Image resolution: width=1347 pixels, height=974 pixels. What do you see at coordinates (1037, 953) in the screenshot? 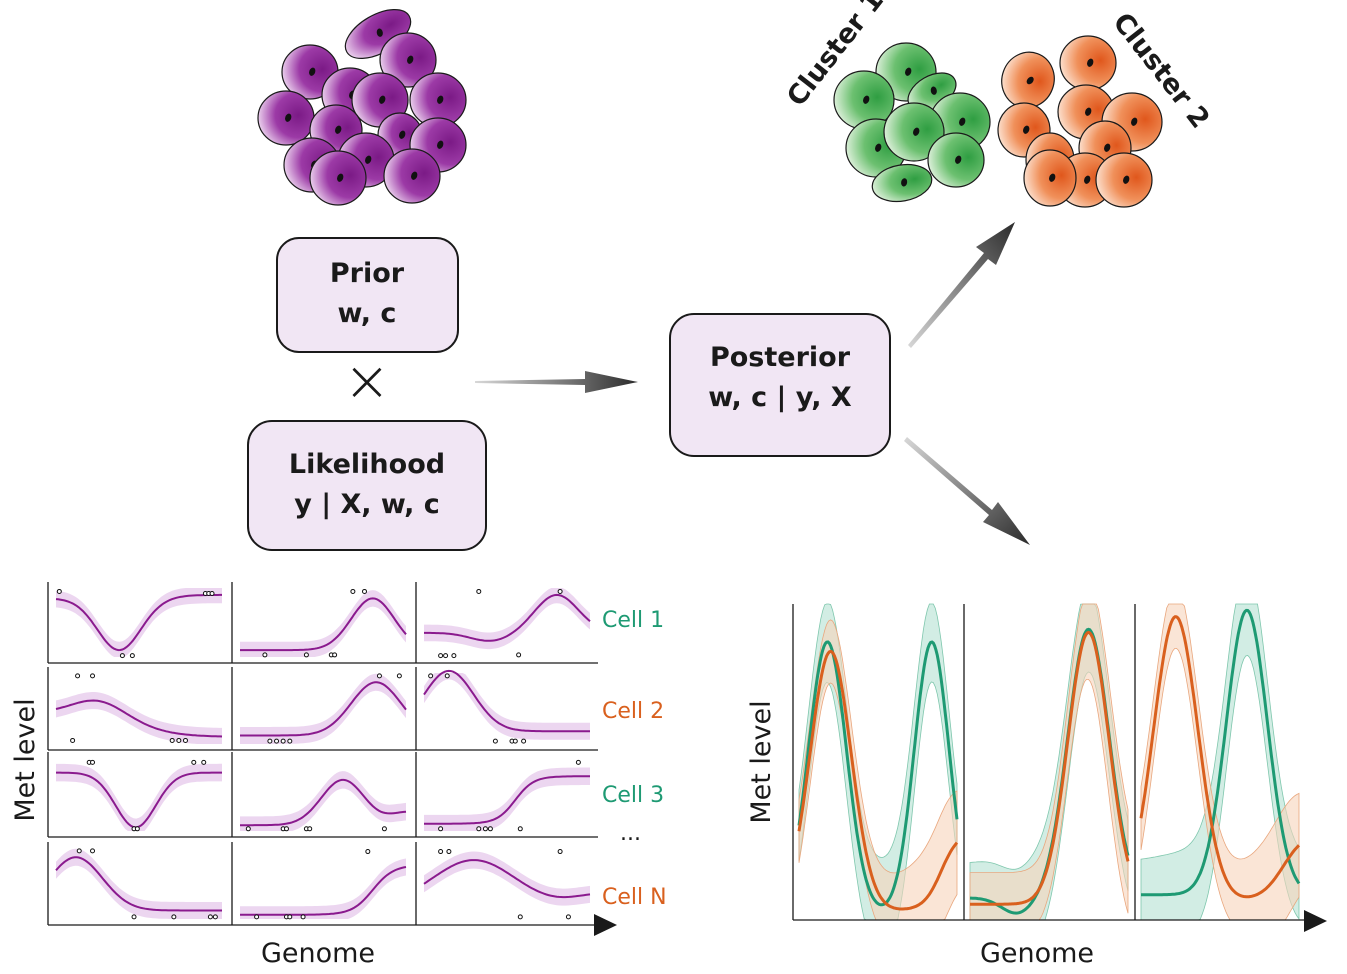
I see `right-x-axis-label: Genome` at bounding box center [1037, 953].